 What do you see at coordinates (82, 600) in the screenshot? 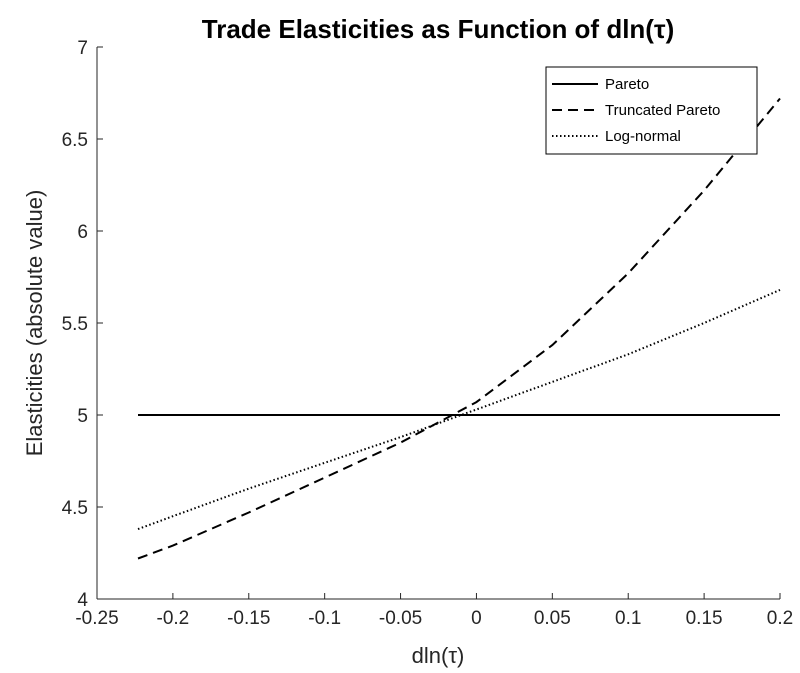
I see `y-tick-label: 4` at bounding box center [82, 600].